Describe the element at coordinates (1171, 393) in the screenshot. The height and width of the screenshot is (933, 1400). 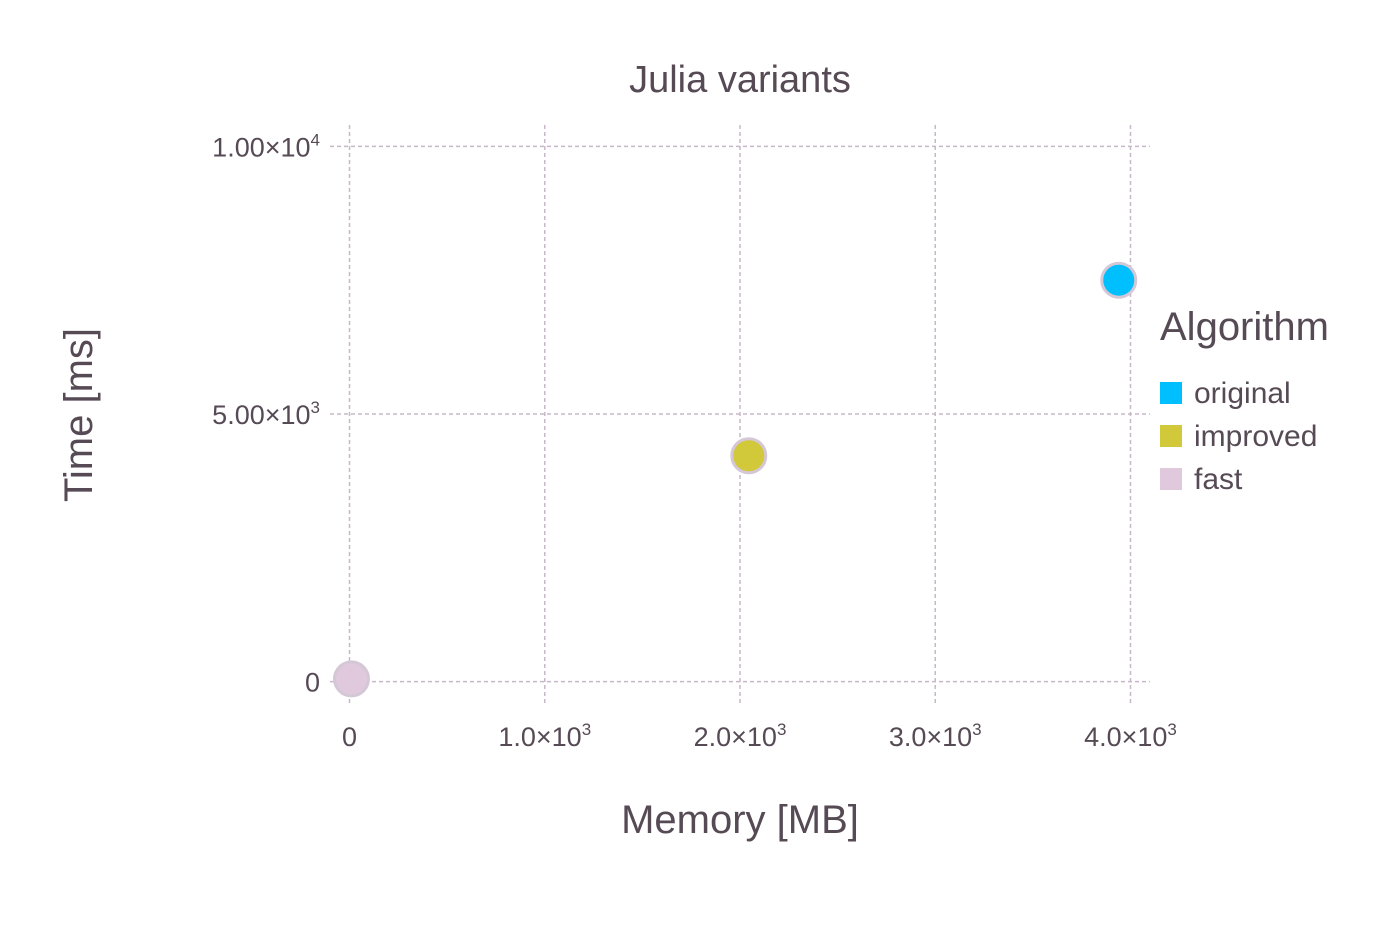
I see `legend-swatch-original` at that location.